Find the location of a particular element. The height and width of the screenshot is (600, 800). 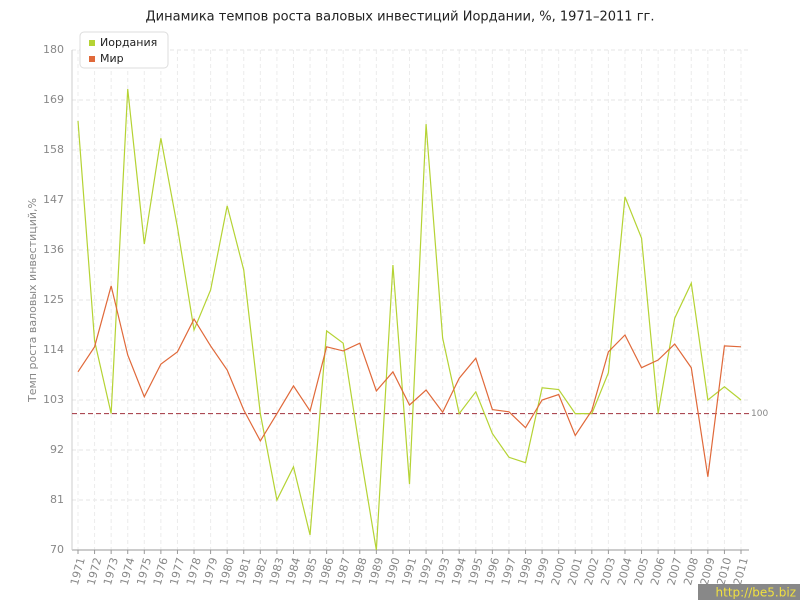

y-tick-label: 125 is located at coordinates (53, 299).